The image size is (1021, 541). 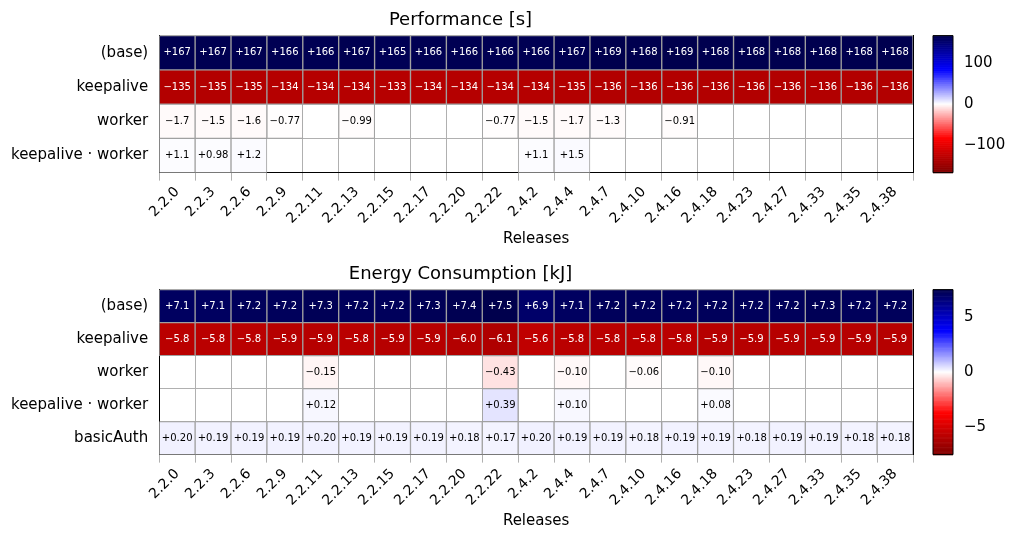 What do you see at coordinates (680, 120) in the screenshot?
I see `data-label: −0.91` at bounding box center [680, 120].